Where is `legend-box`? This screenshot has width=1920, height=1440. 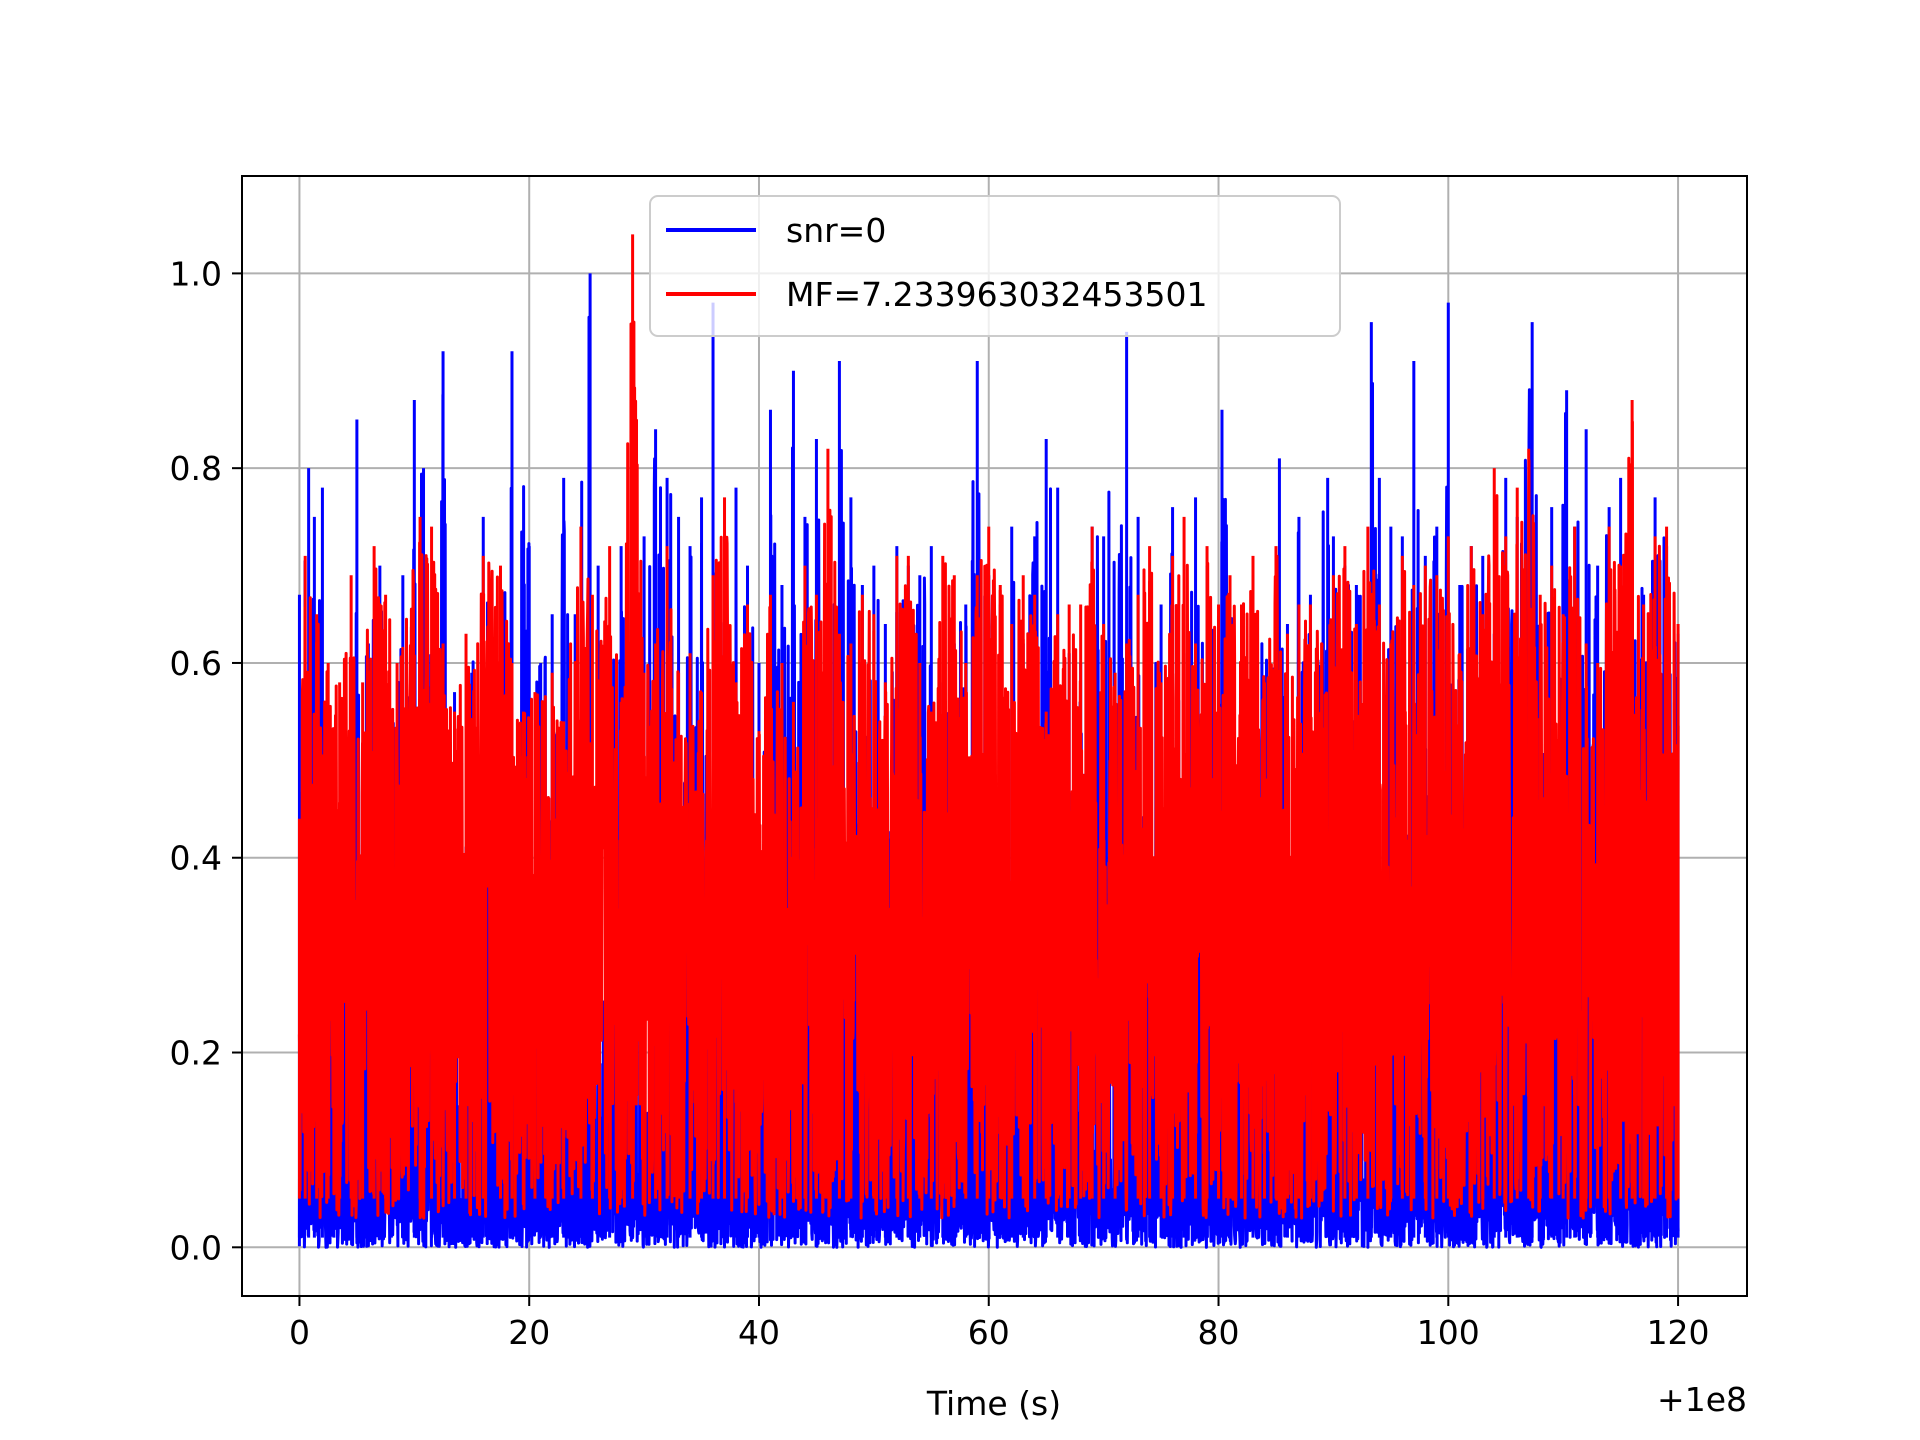 legend-box is located at coordinates (995, 266).